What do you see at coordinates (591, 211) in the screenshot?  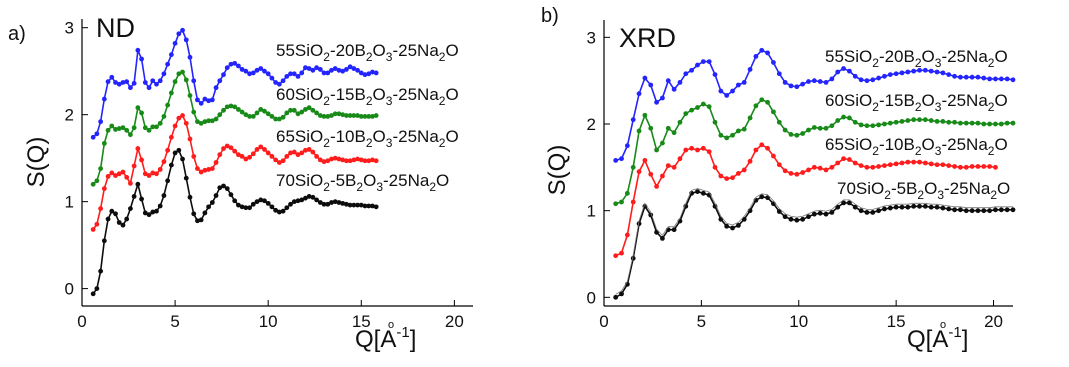 I see `y-tick-label: 1` at bounding box center [591, 211].